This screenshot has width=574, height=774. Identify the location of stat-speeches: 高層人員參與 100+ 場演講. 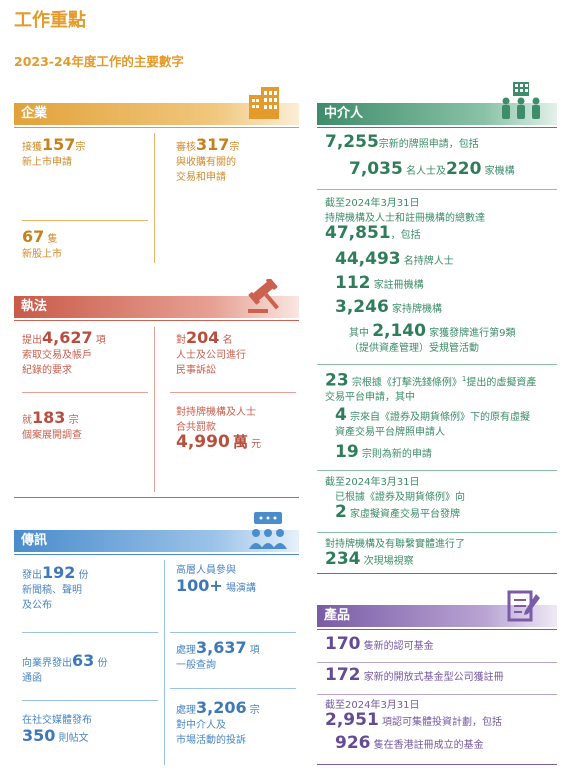
(216, 580).